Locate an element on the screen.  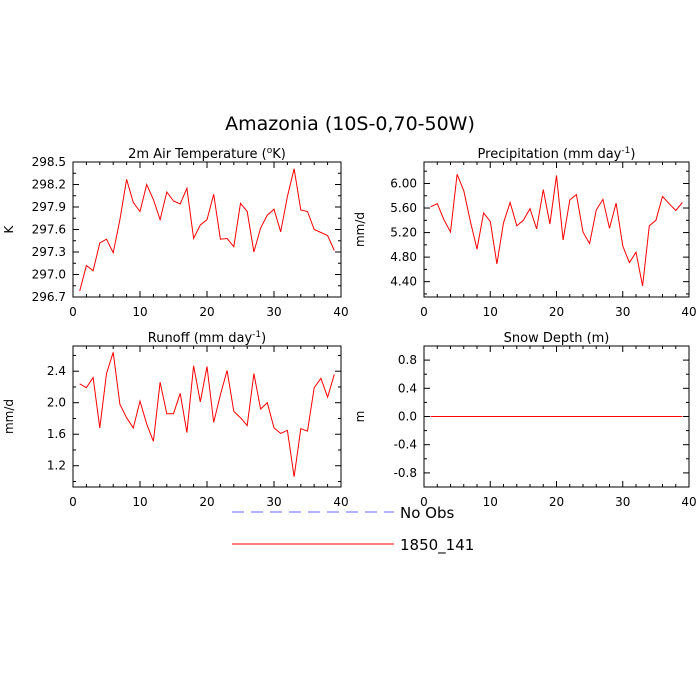
y-tick-label: 297.6 is located at coordinates (49, 230).